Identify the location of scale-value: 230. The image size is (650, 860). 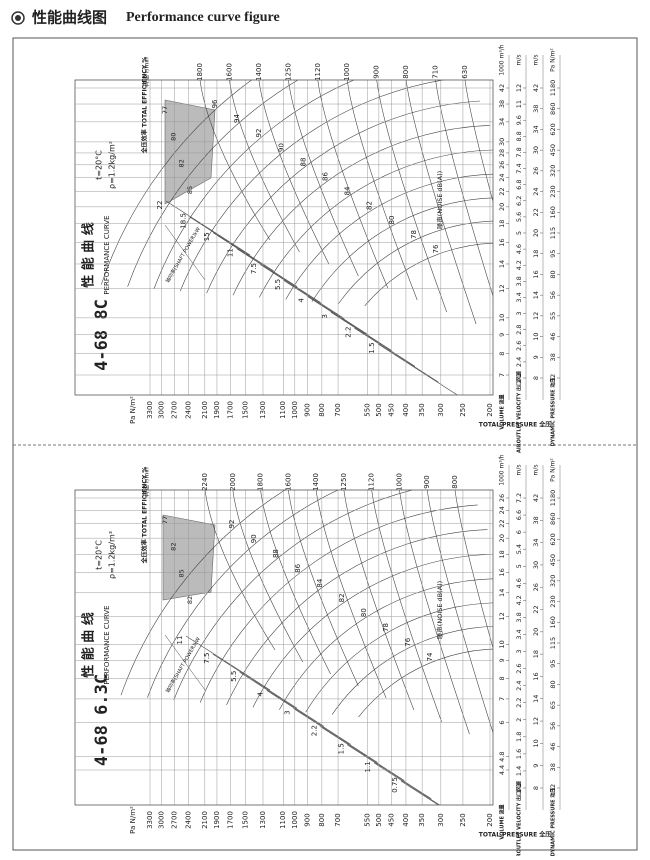
(553, 601).